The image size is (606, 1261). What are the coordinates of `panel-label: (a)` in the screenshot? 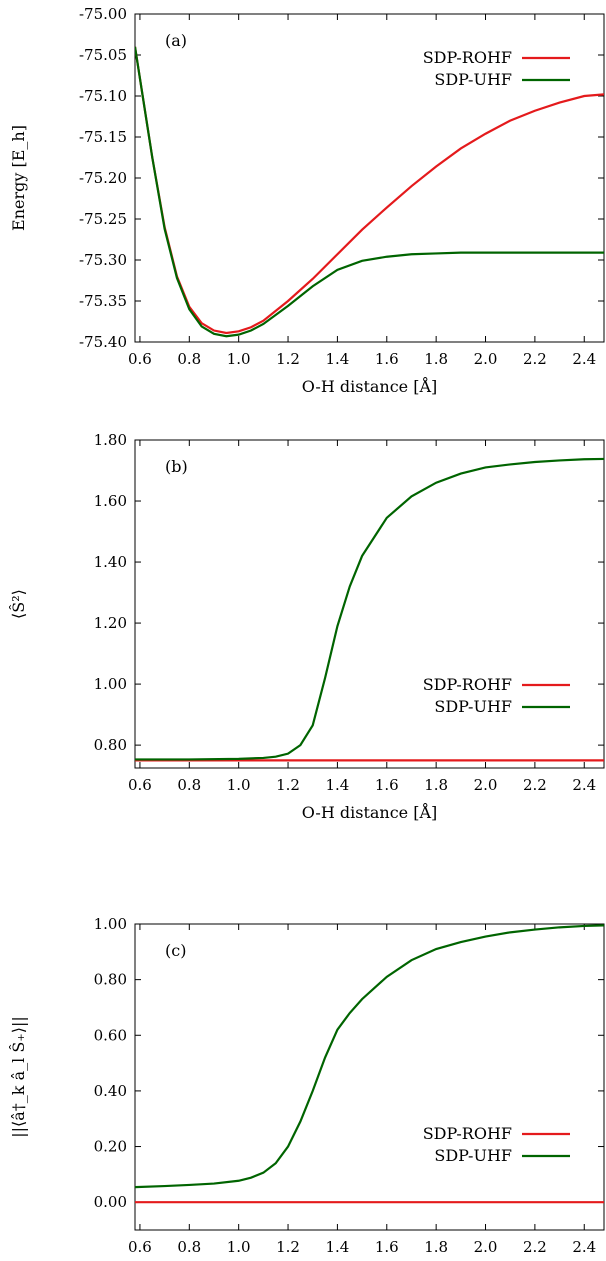 It's located at (176, 40).